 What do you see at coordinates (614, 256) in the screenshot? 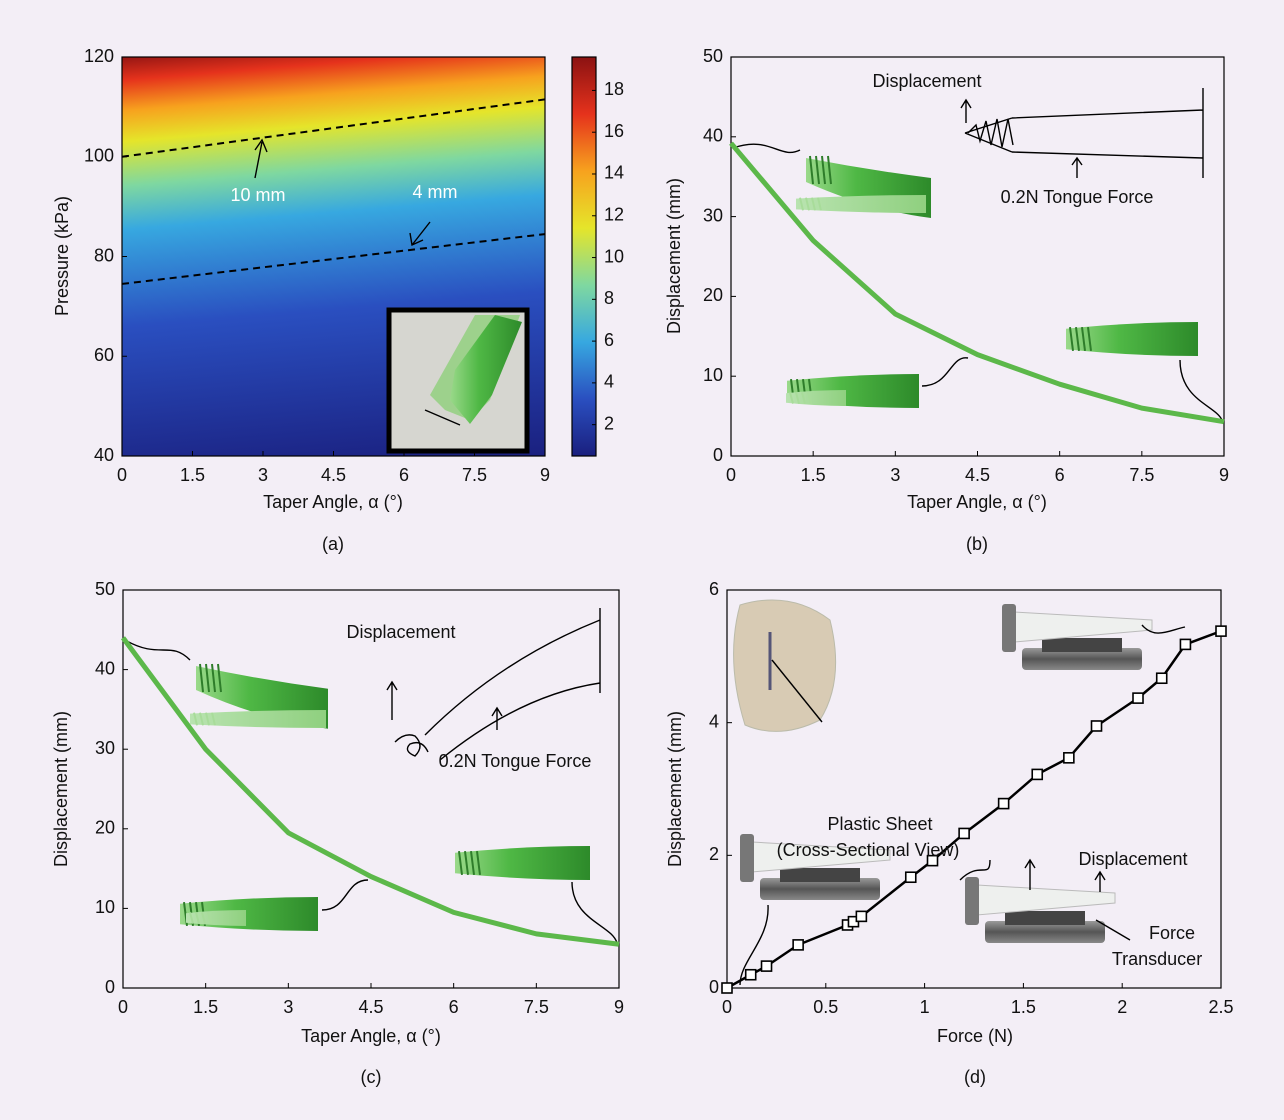
I see `colorbar-tick-label: 10` at bounding box center [614, 256].